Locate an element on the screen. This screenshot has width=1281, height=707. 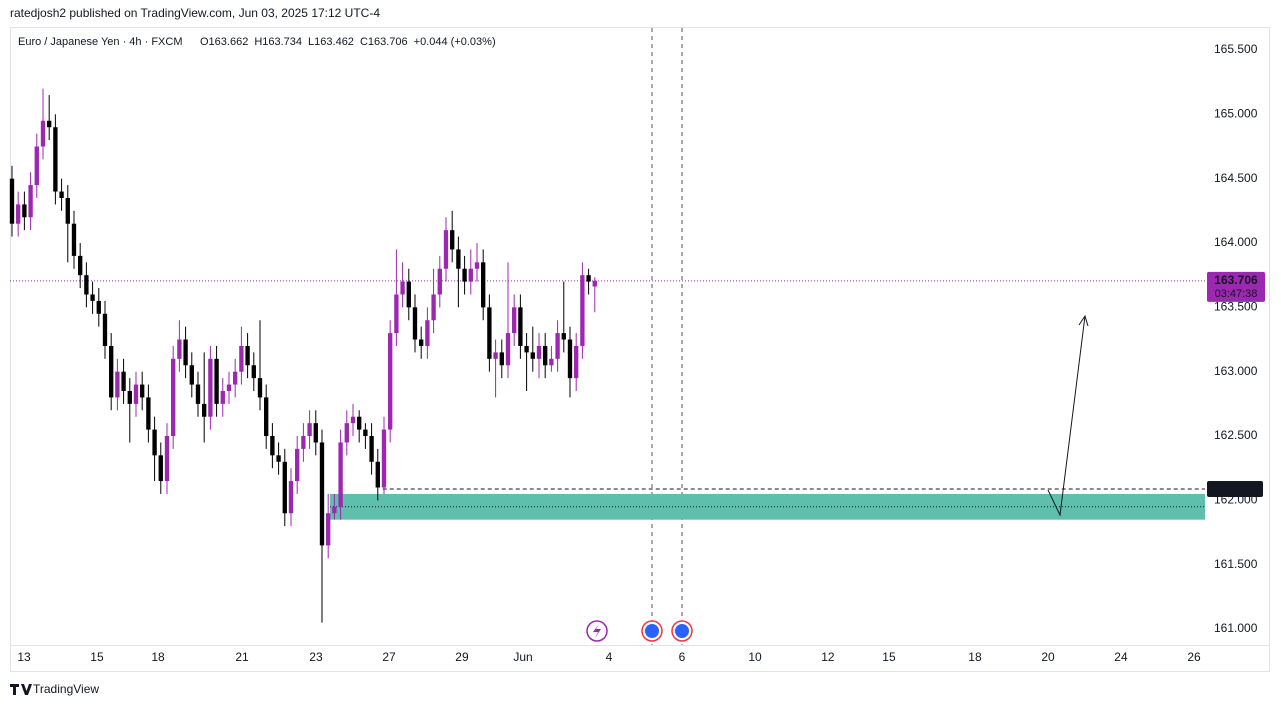
x-tick-label: 23 is located at coordinates (316, 657).